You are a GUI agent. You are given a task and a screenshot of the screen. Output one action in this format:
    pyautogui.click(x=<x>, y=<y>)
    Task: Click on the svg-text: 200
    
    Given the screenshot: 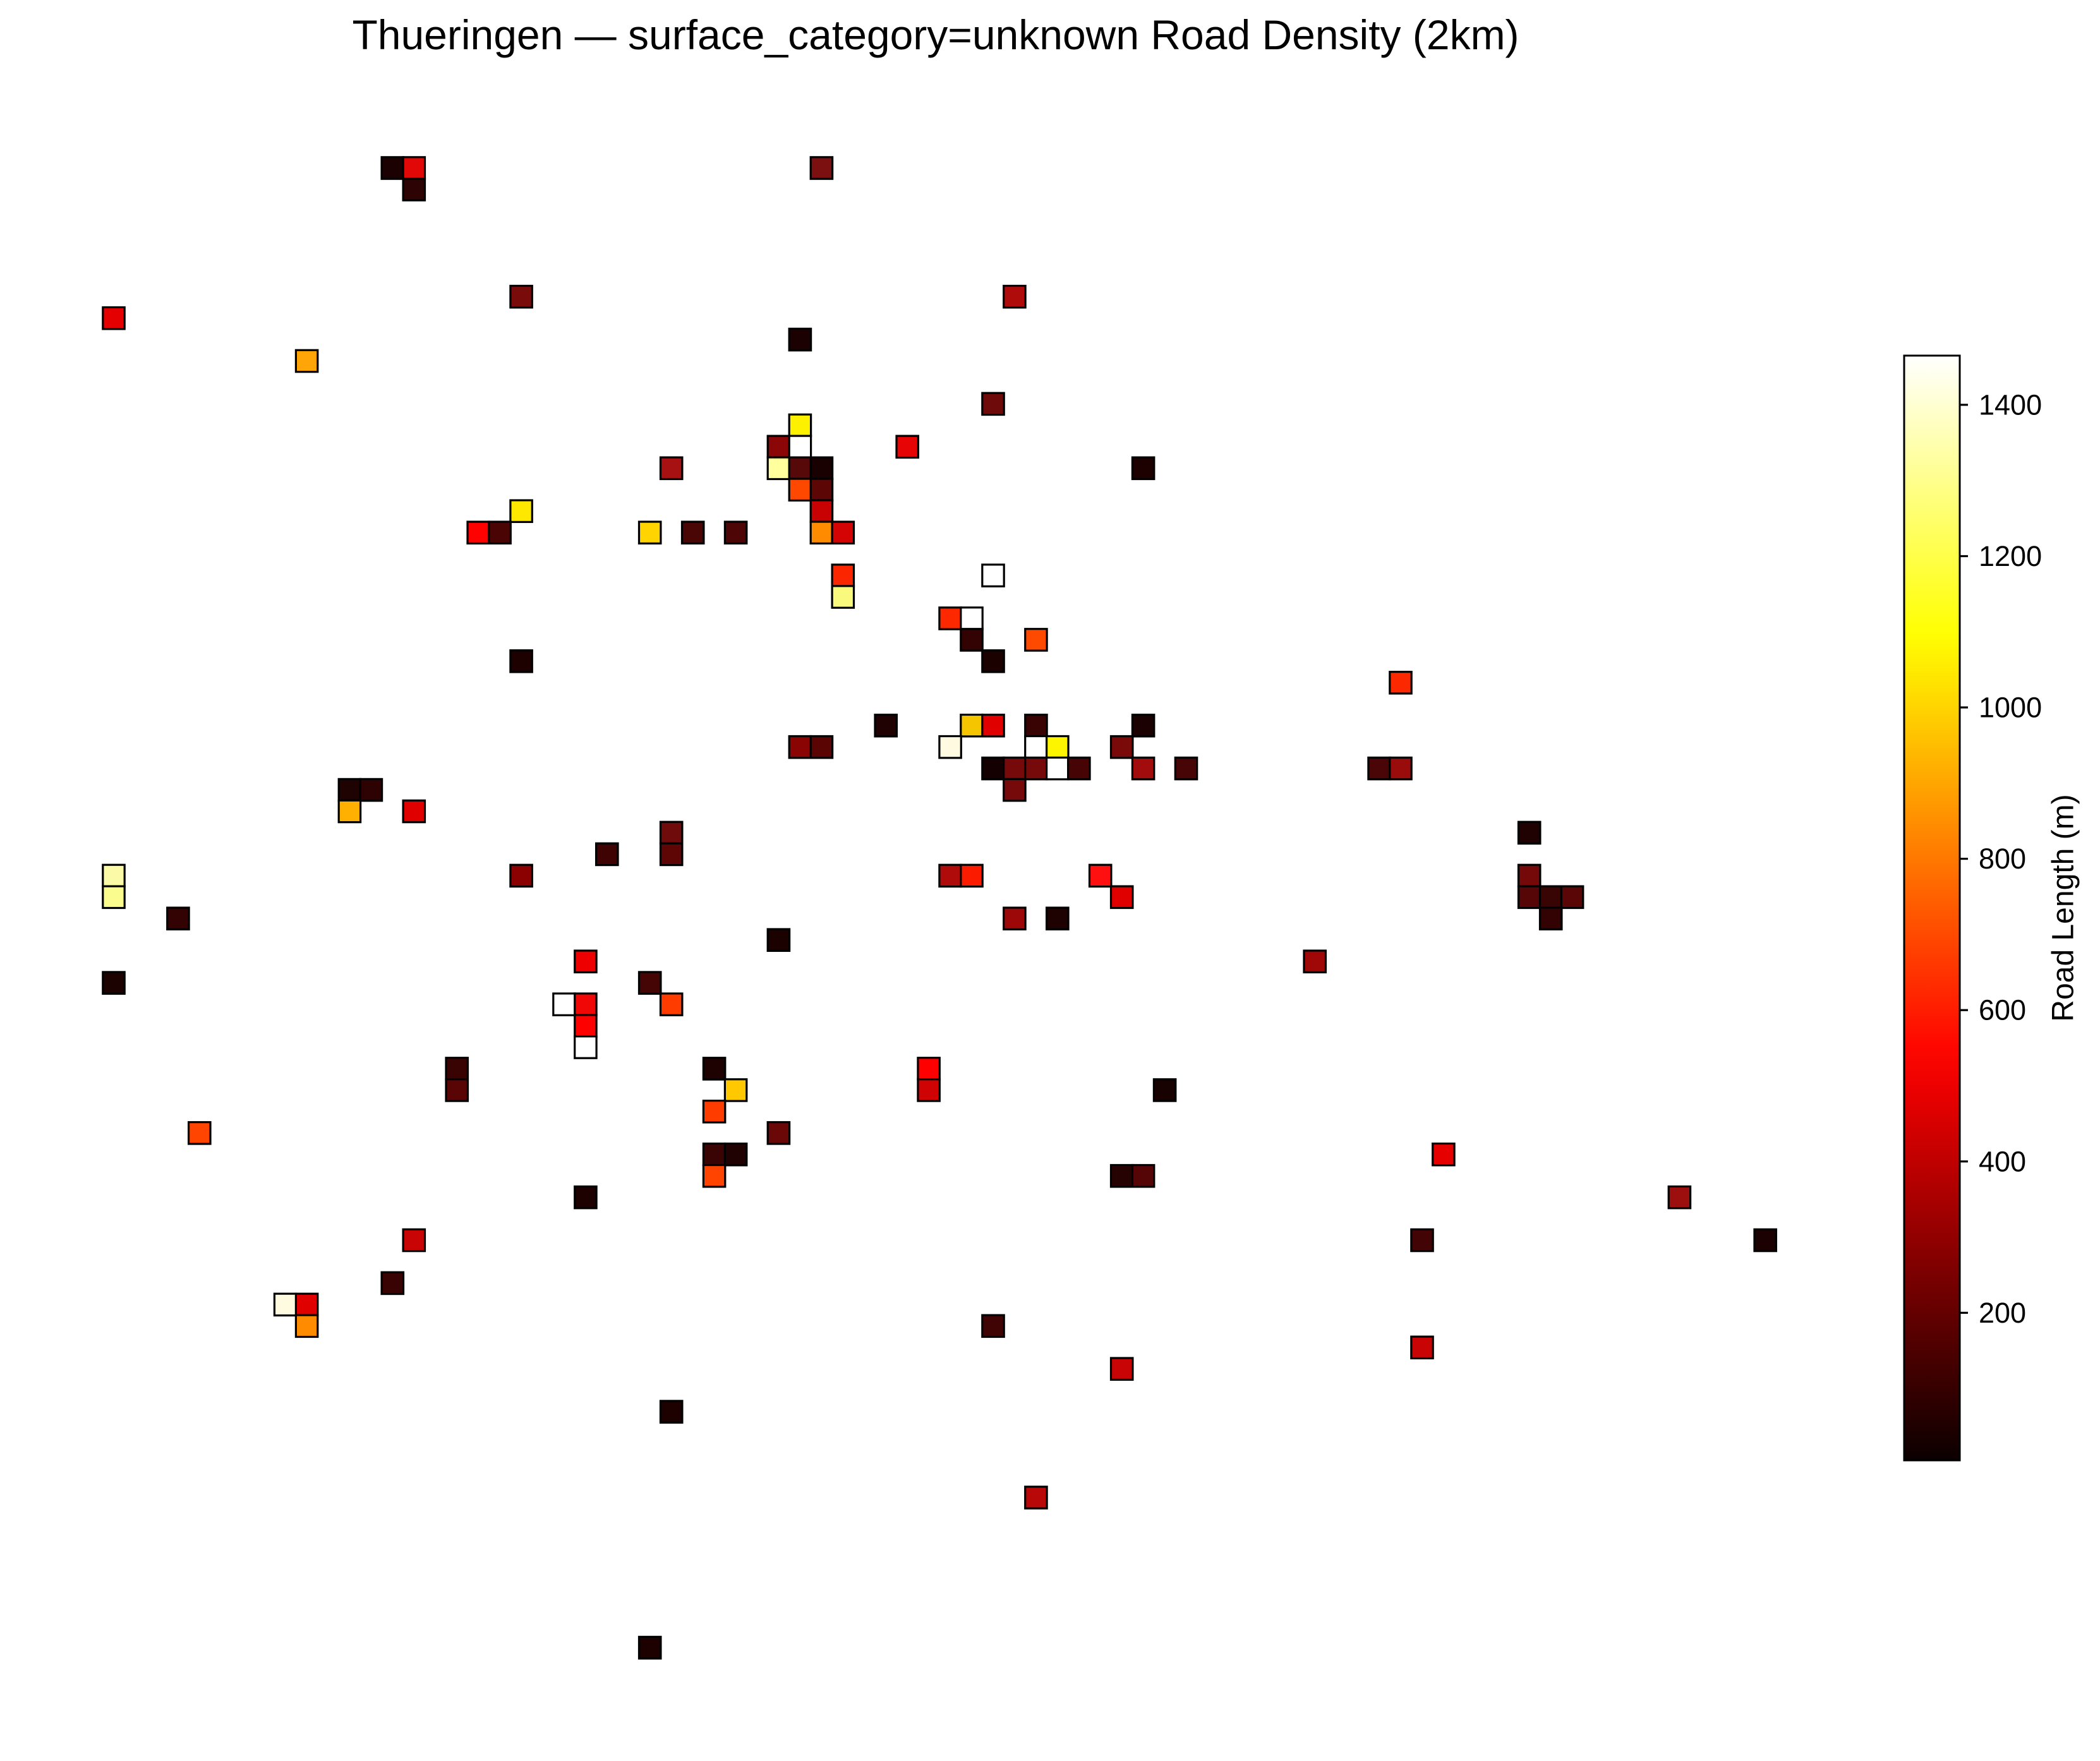 What is the action you would take?
    pyautogui.click(x=2002, y=1313)
    